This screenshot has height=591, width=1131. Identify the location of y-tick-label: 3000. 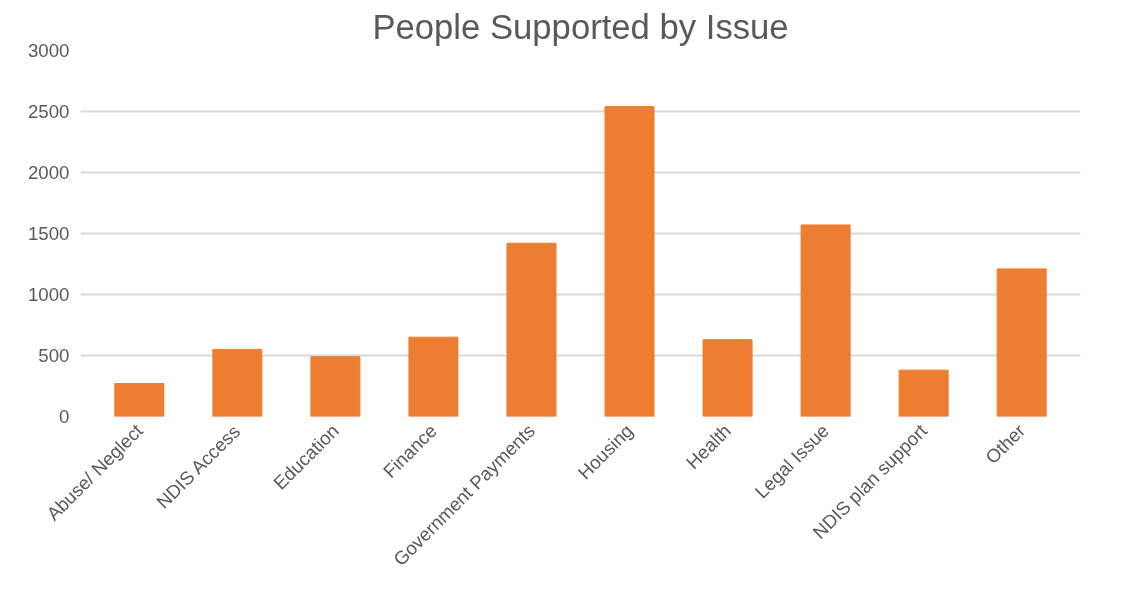
(49, 50).